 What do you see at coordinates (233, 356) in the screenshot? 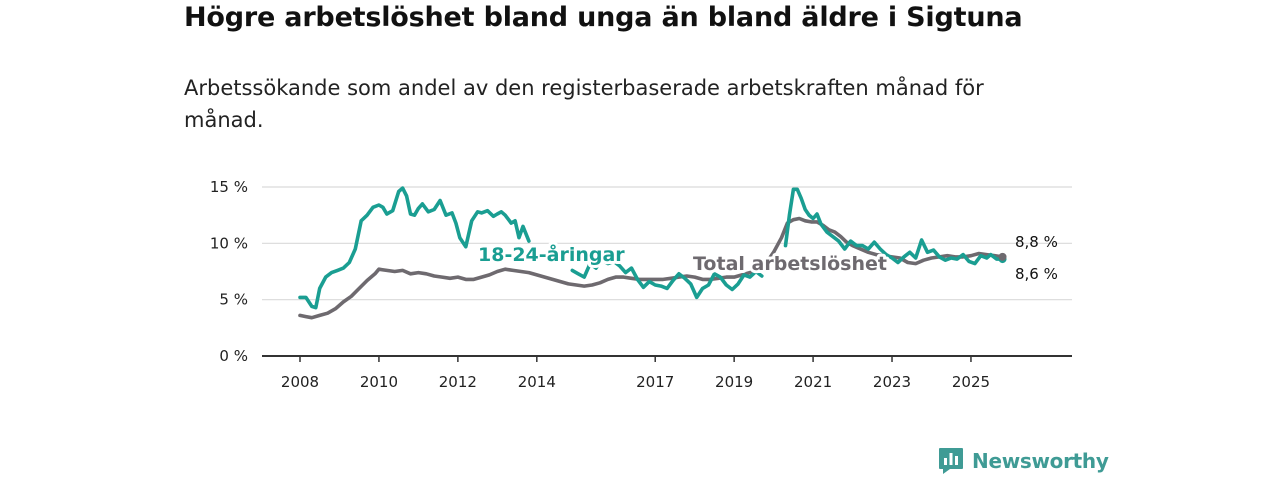
I see `y-tick-label: 0 %` at bounding box center [233, 356].